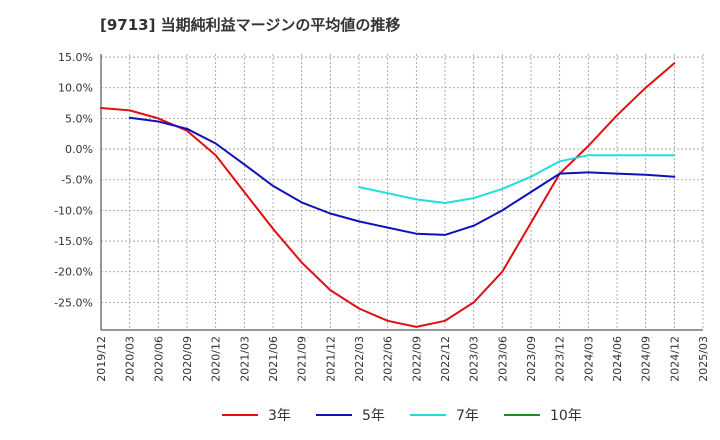 The width and height of the screenshot is (720, 440). Describe the element at coordinates (73, 241) in the screenshot. I see `y-tick-label: -15.0%` at that location.